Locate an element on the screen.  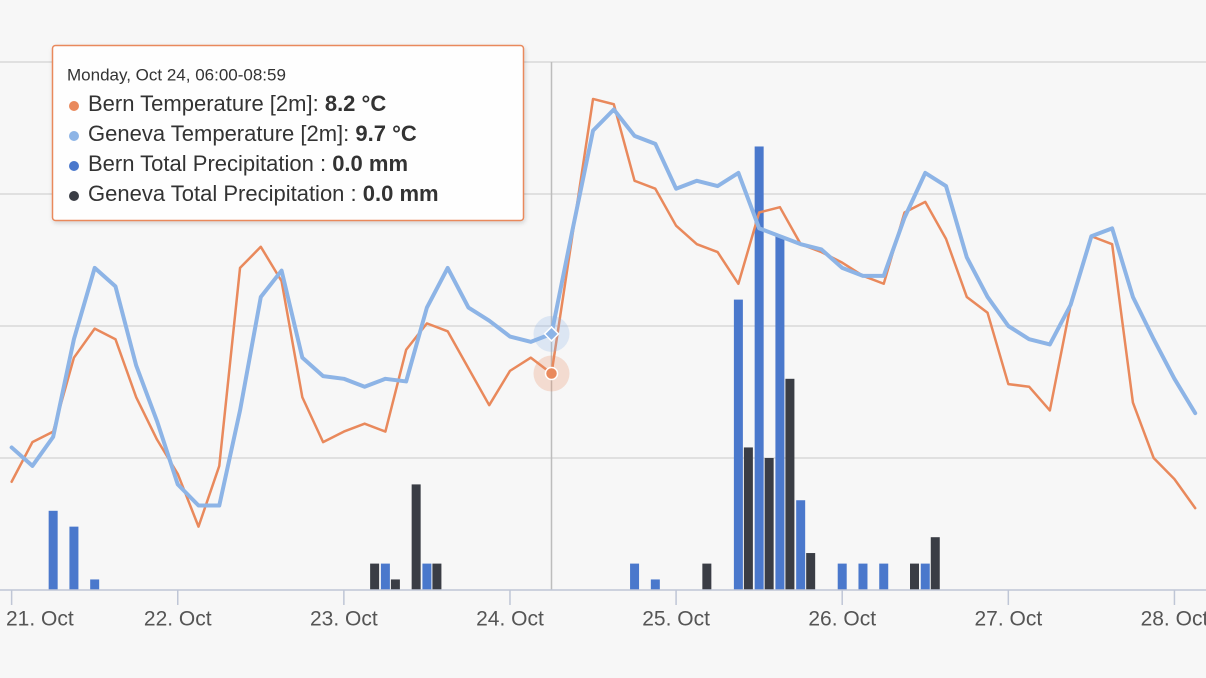
x-tick-label: 23. Oct is located at coordinates (344, 619).